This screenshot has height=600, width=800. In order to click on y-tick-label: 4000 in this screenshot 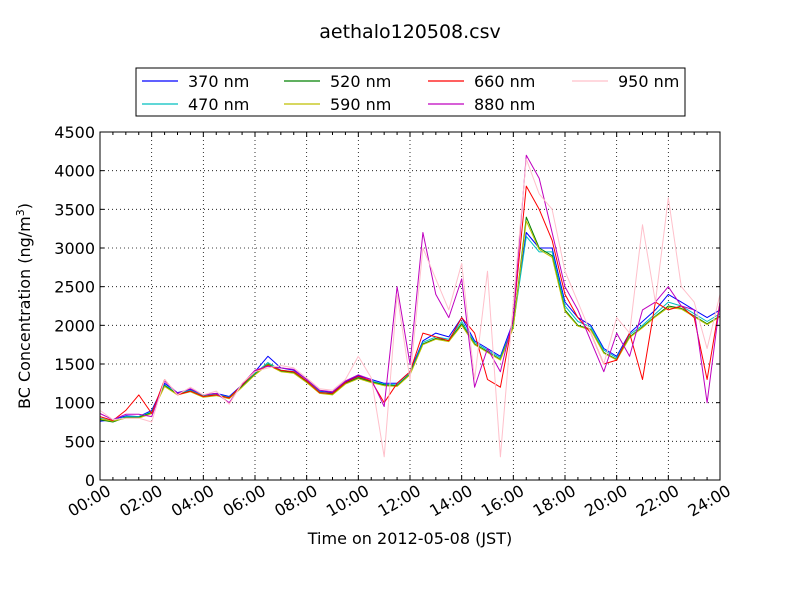, I will do `click(74, 171)`.